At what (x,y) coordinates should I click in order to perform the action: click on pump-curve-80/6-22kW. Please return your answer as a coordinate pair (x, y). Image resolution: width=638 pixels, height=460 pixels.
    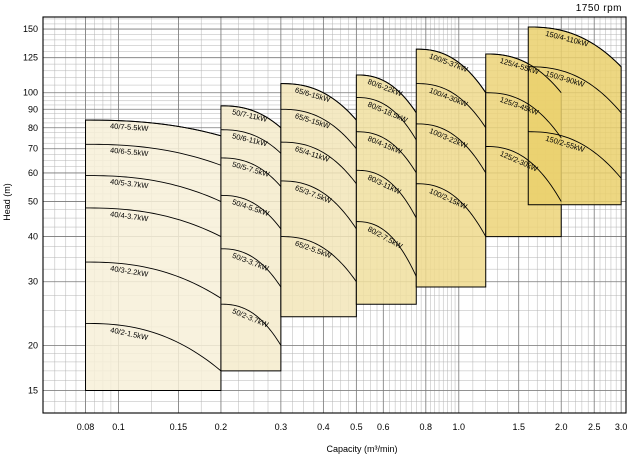
    Looking at the image, I should click on (386, 94).